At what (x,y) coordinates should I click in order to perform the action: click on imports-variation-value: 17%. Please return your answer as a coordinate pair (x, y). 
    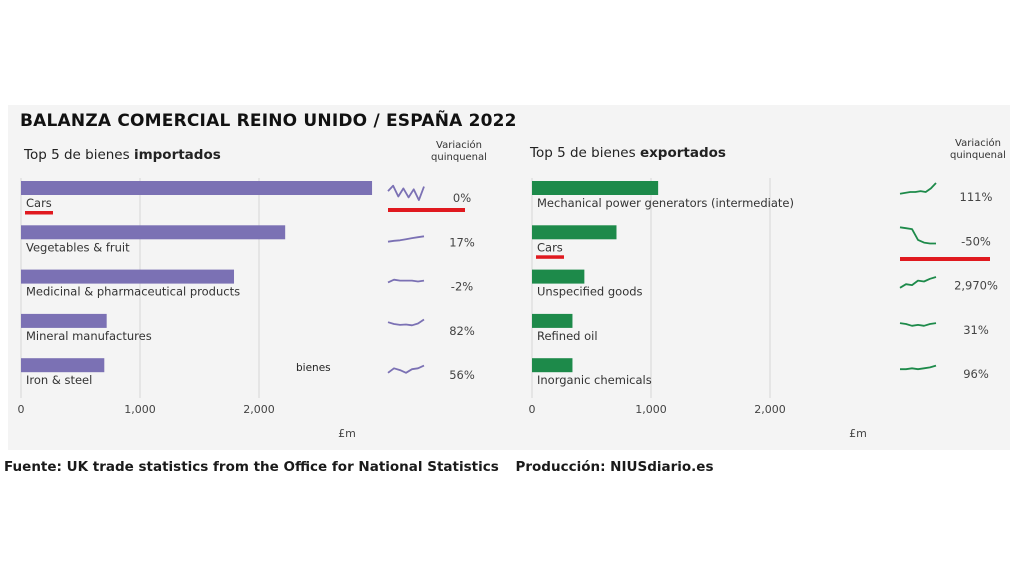
    Looking at the image, I should click on (462, 242).